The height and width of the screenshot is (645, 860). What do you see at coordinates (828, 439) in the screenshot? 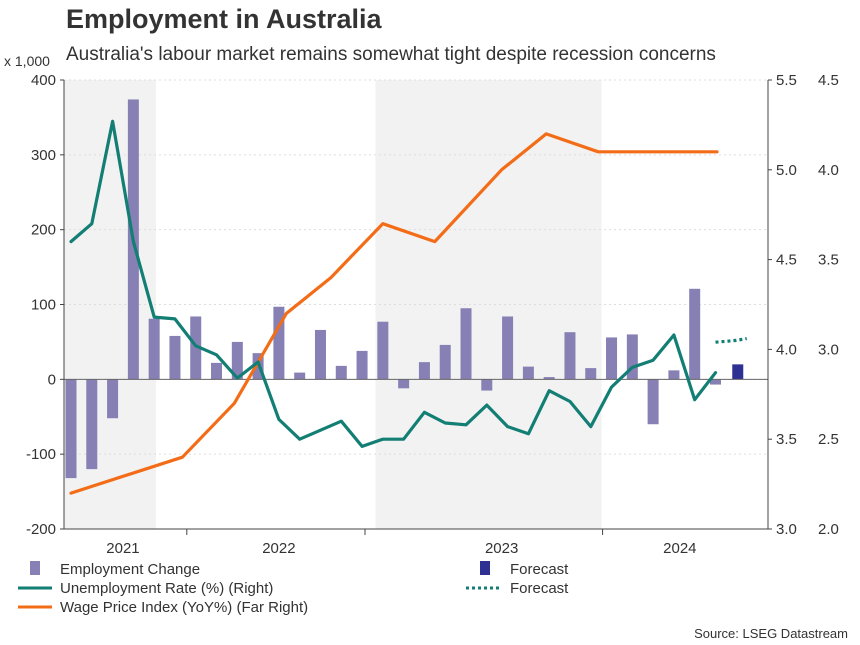
I see `far-right-tick-label-1: 2.5` at bounding box center [828, 439].